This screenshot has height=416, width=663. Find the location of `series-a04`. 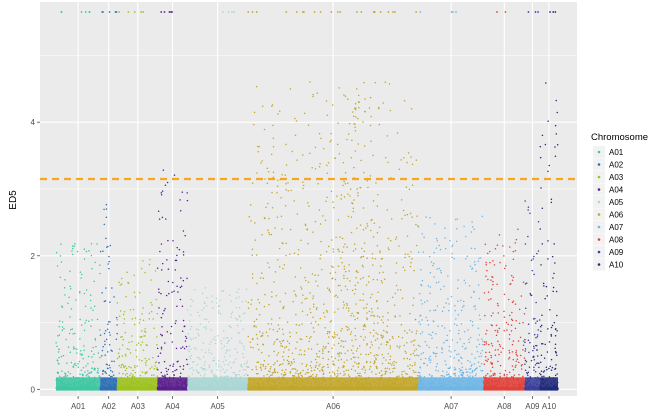

series-a04 is located at coordinates (172, 201).